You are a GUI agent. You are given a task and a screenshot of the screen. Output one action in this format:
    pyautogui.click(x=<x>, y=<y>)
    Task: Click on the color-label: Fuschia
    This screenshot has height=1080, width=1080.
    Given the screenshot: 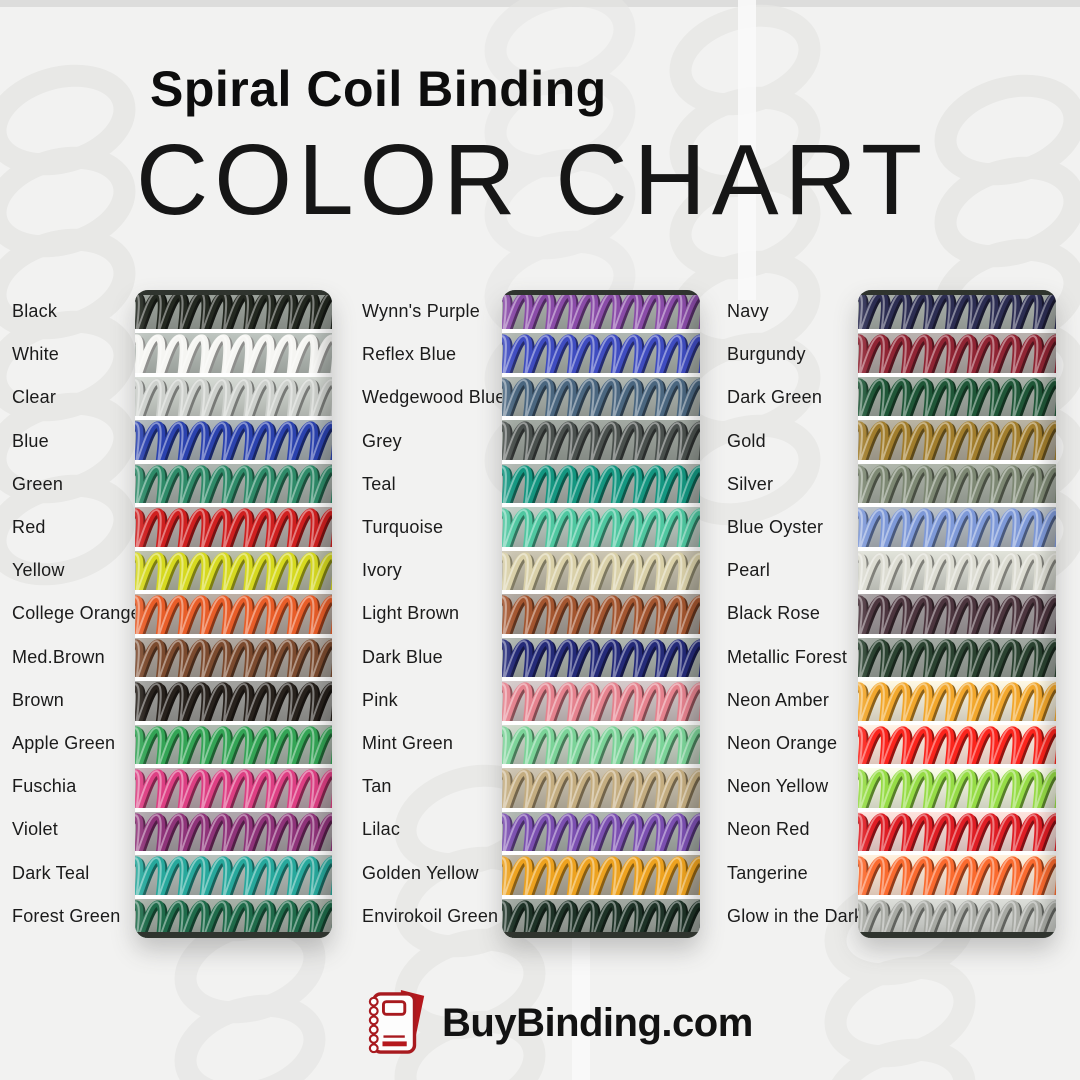 What is the action you would take?
    pyautogui.click(x=44, y=786)
    